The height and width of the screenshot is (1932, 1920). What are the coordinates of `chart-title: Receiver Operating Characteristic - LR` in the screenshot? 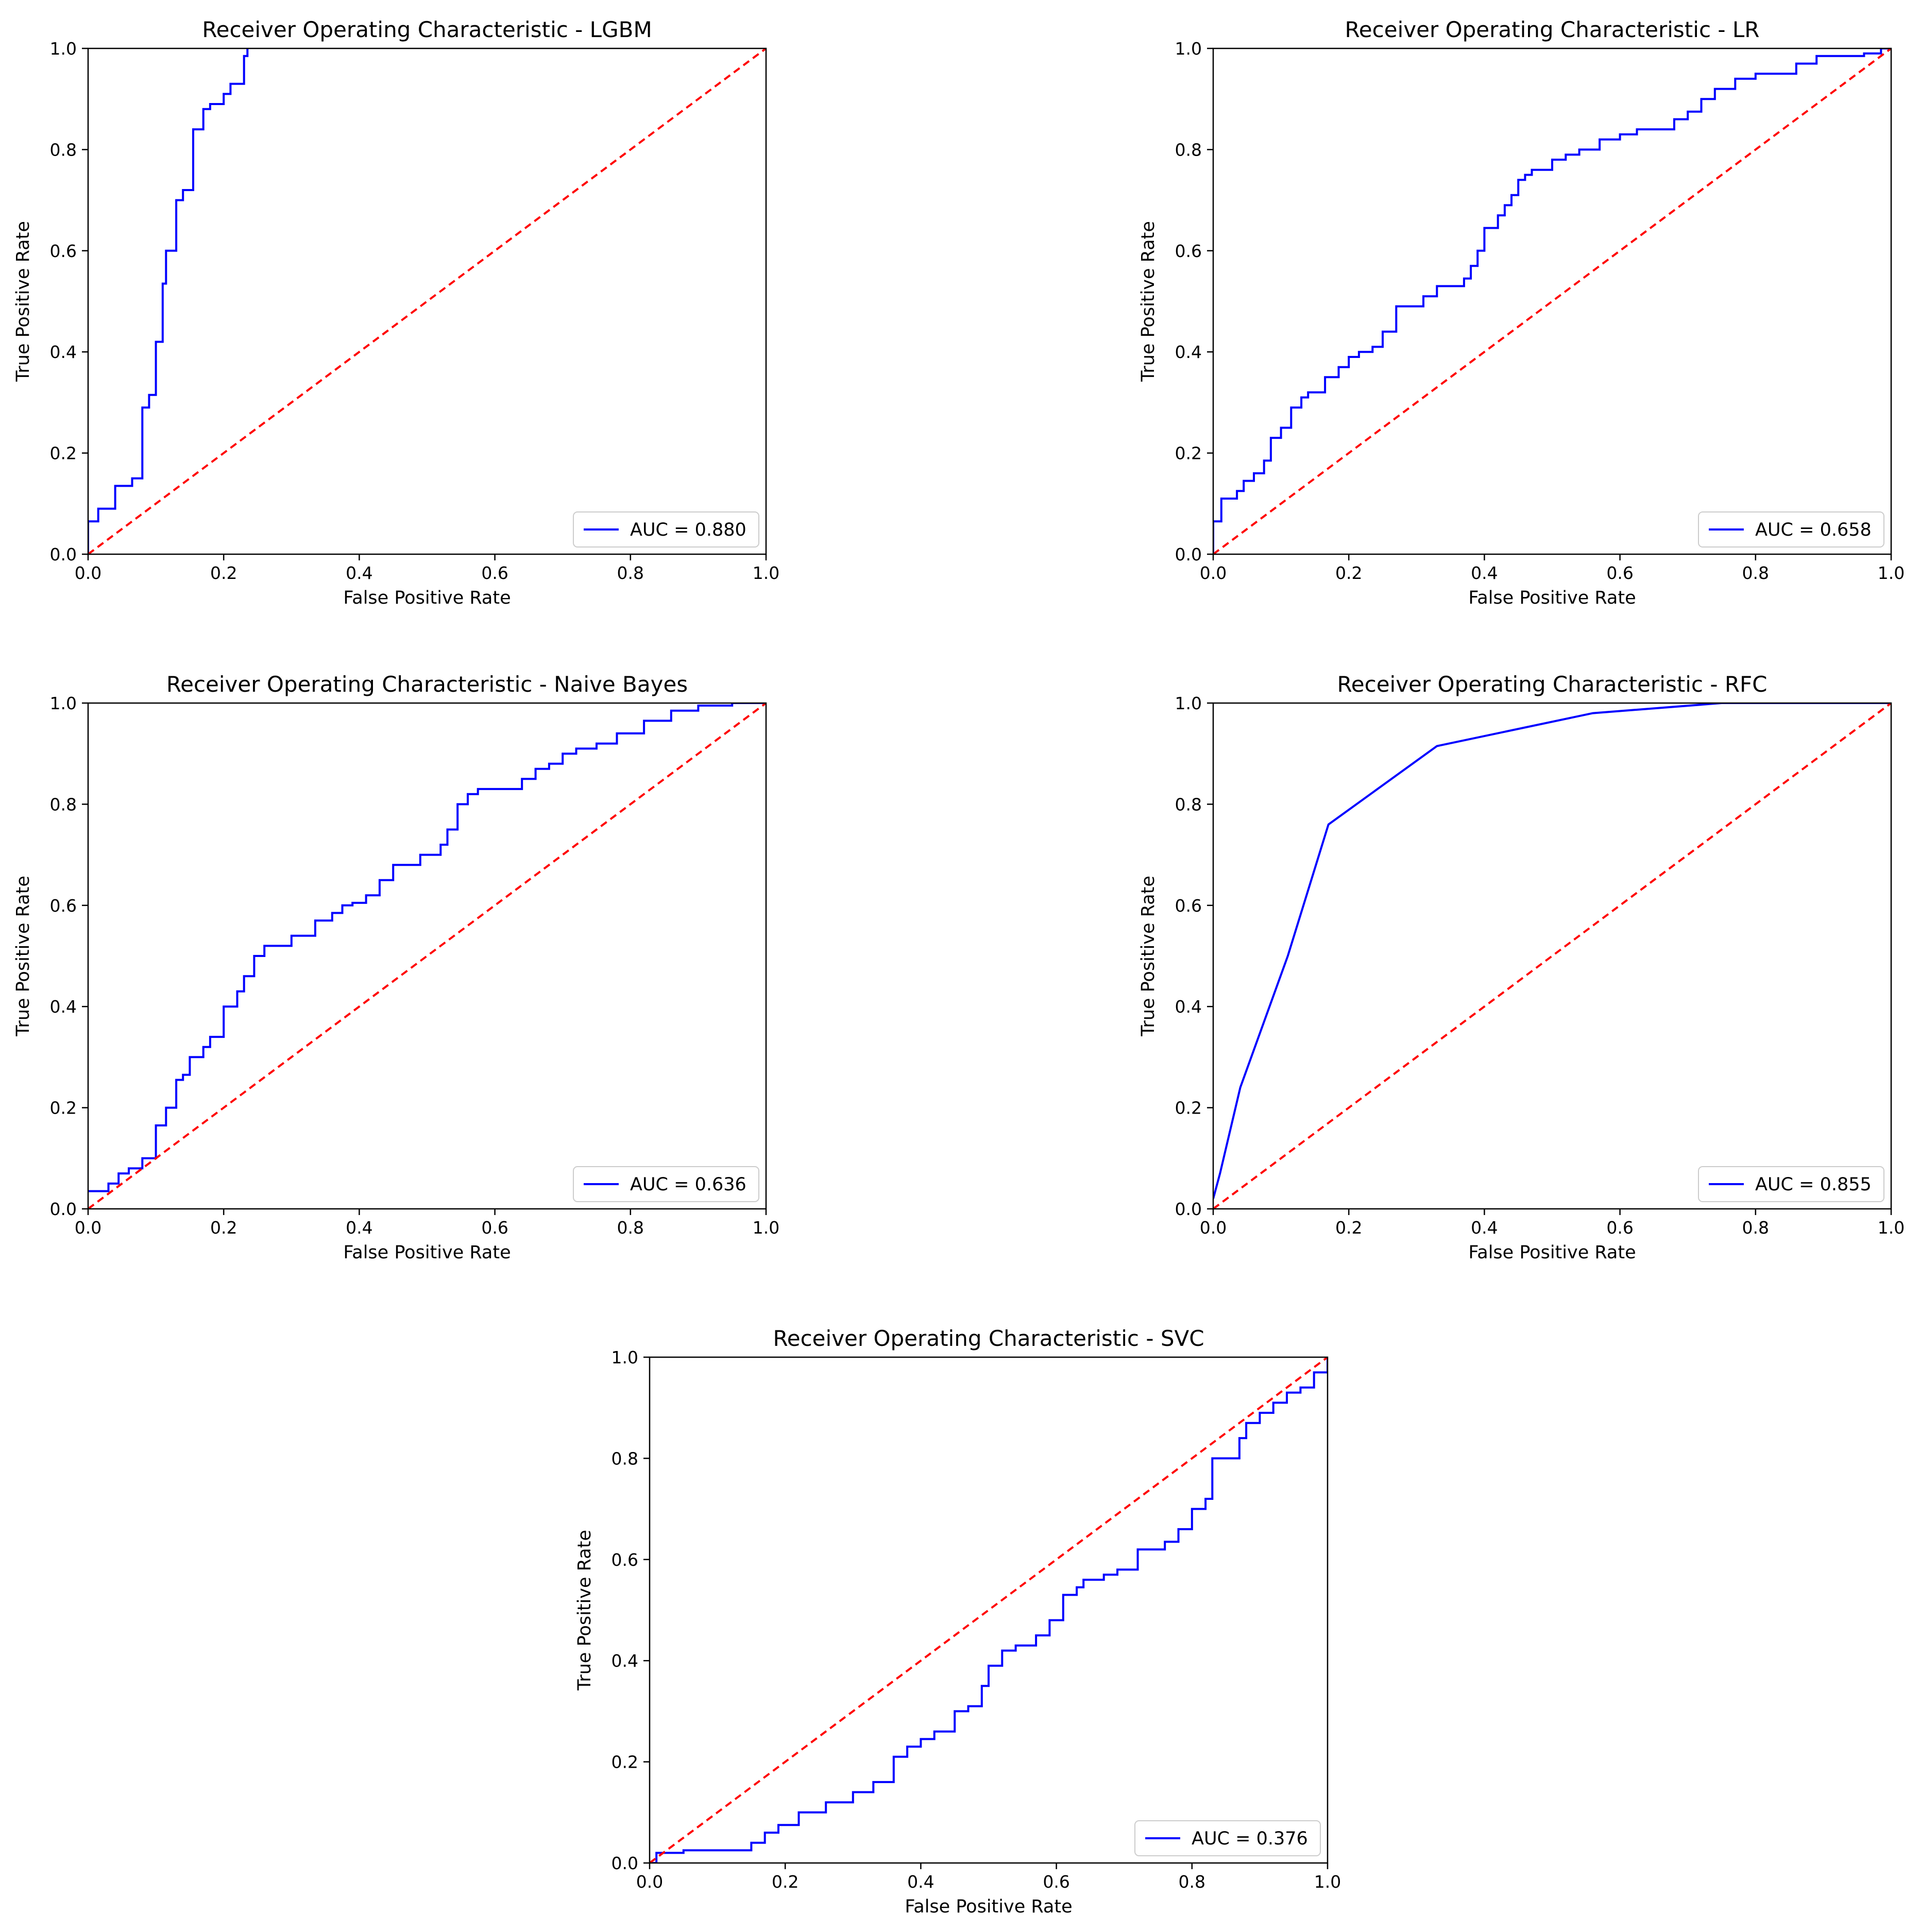 It's located at (1553, 29).